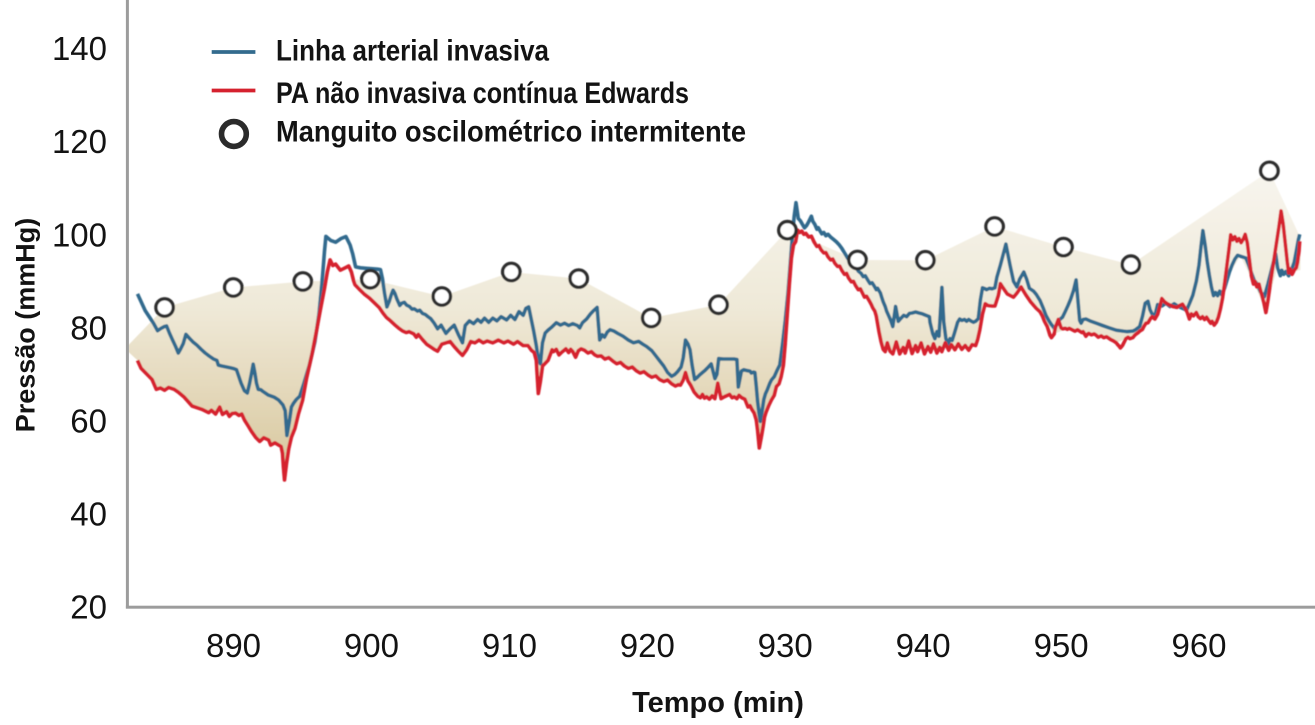 Image resolution: width=1315 pixels, height=725 pixels. I want to click on svg-text: 80, so click(88, 327).